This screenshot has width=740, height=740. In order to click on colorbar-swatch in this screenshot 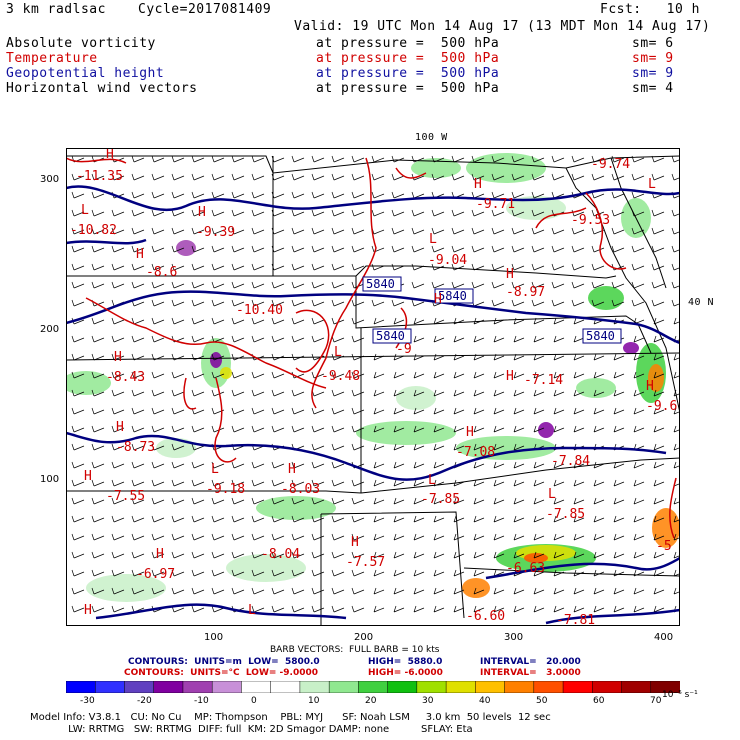, I will do `click(197, 687)`.